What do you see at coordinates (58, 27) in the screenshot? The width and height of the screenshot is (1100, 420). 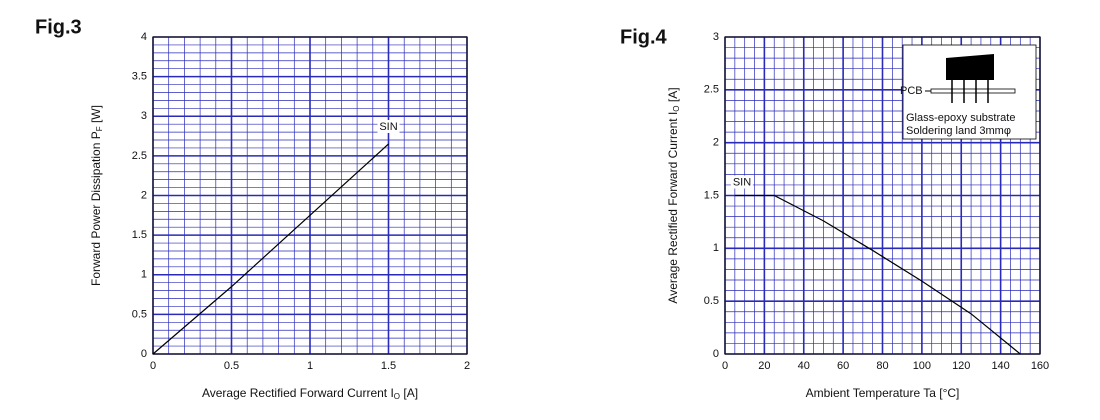 I see `chart-title: Fig.3` at bounding box center [58, 27].